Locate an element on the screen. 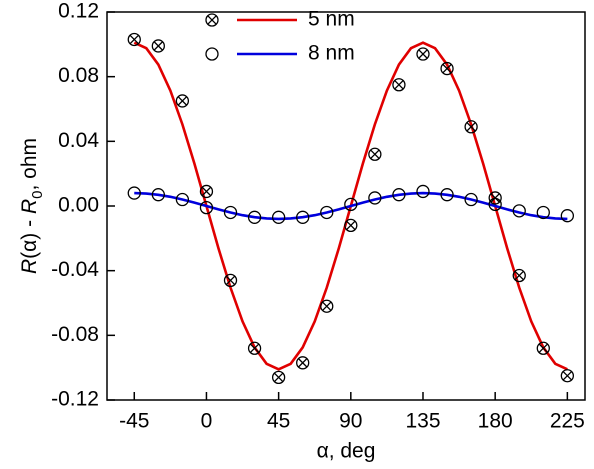 This screenshot has width=594, height=469. legend-label: 5 nm is located at coordinates (331, 19).